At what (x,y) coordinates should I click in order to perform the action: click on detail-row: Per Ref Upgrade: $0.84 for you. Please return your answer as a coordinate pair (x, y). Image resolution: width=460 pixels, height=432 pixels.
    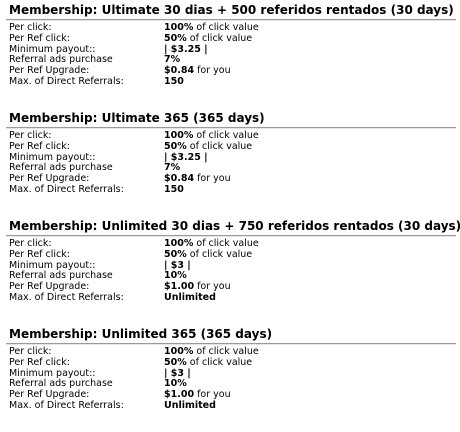
    Looking at the image, I should click on (232, 71).